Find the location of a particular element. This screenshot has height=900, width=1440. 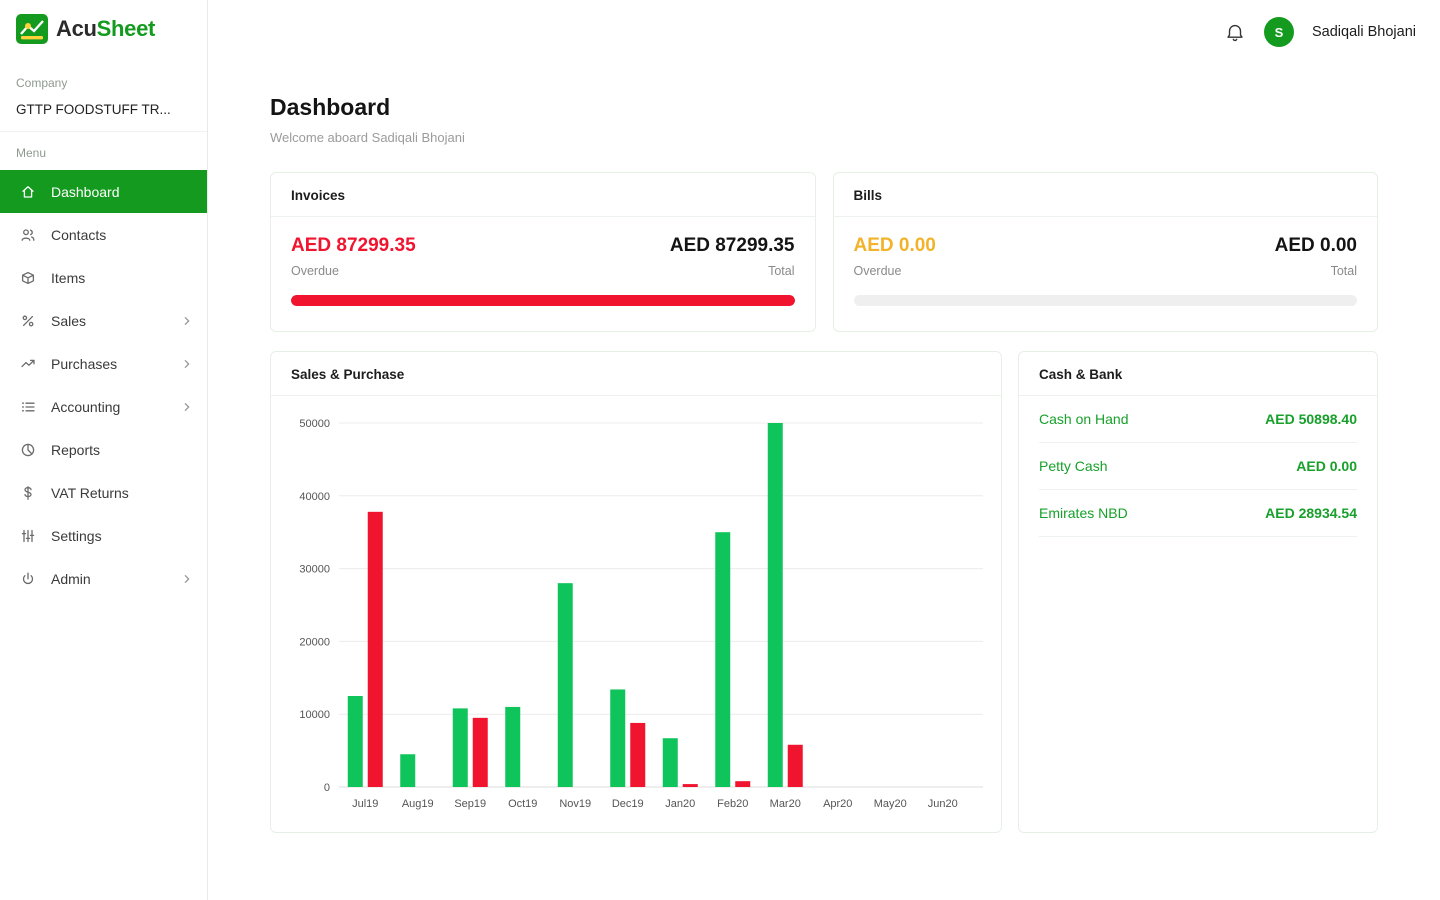

svg-text: Jul19 is located at coordinates (365, 804).